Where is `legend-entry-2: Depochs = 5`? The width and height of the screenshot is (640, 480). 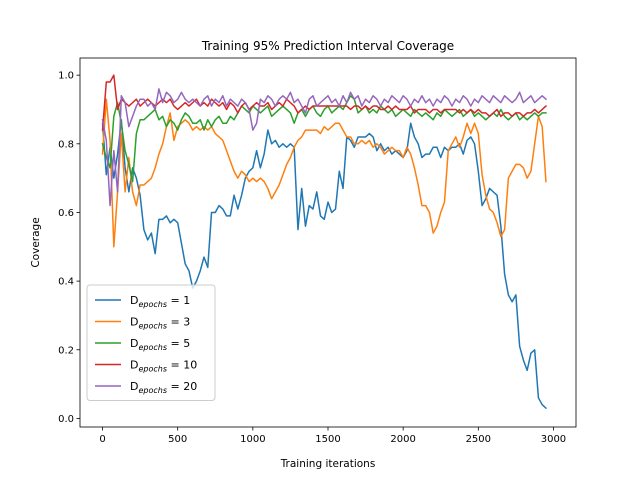
legend-entry-2: Depochs = 5 is located at coordinates (160, 344).